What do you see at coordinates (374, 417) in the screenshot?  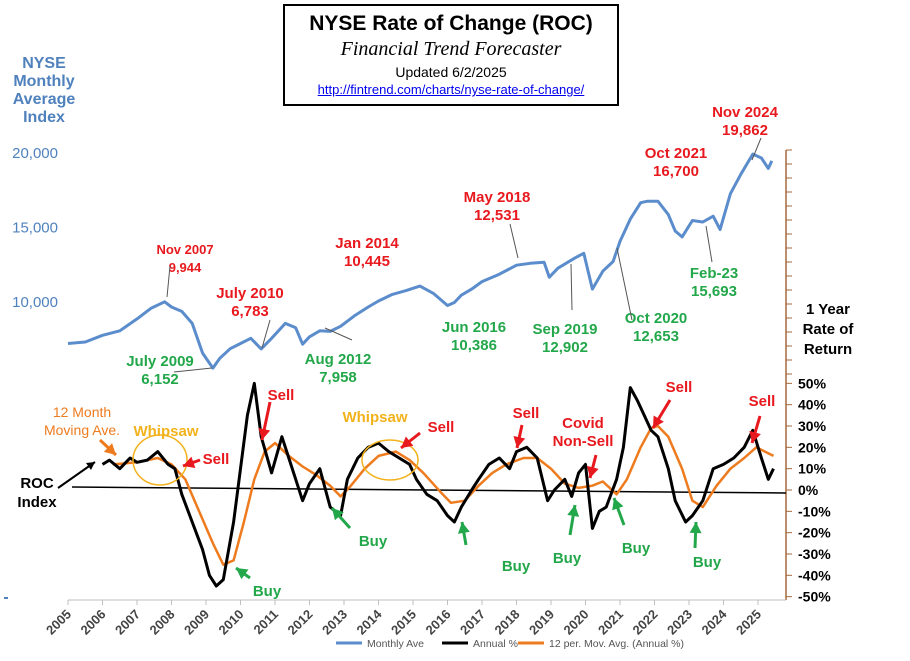 I see `annotation-whipsaw2: Whipsaw` at bounding box center [374, 417].